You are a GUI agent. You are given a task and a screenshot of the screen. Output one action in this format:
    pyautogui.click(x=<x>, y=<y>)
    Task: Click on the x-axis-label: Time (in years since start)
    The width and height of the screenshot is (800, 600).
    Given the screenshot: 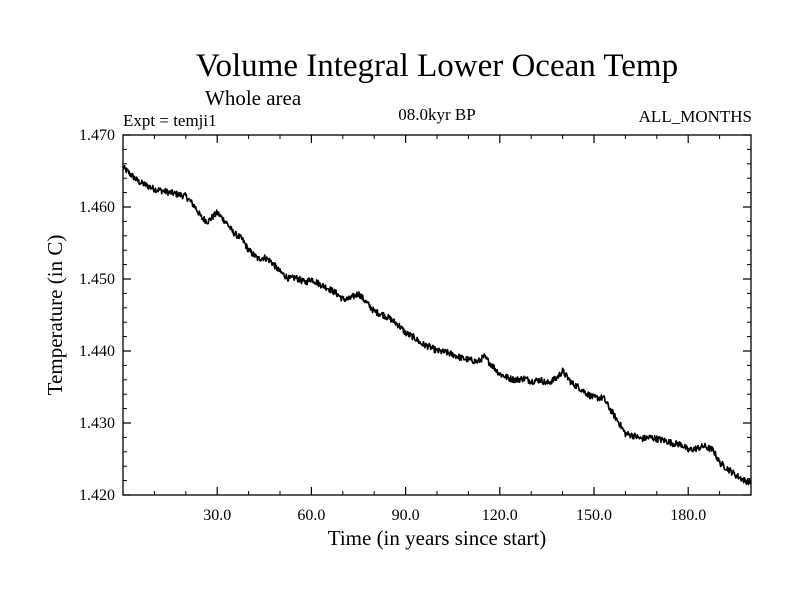 What is the action you would take?
    pyautogui.click(x=437, y=538)
    